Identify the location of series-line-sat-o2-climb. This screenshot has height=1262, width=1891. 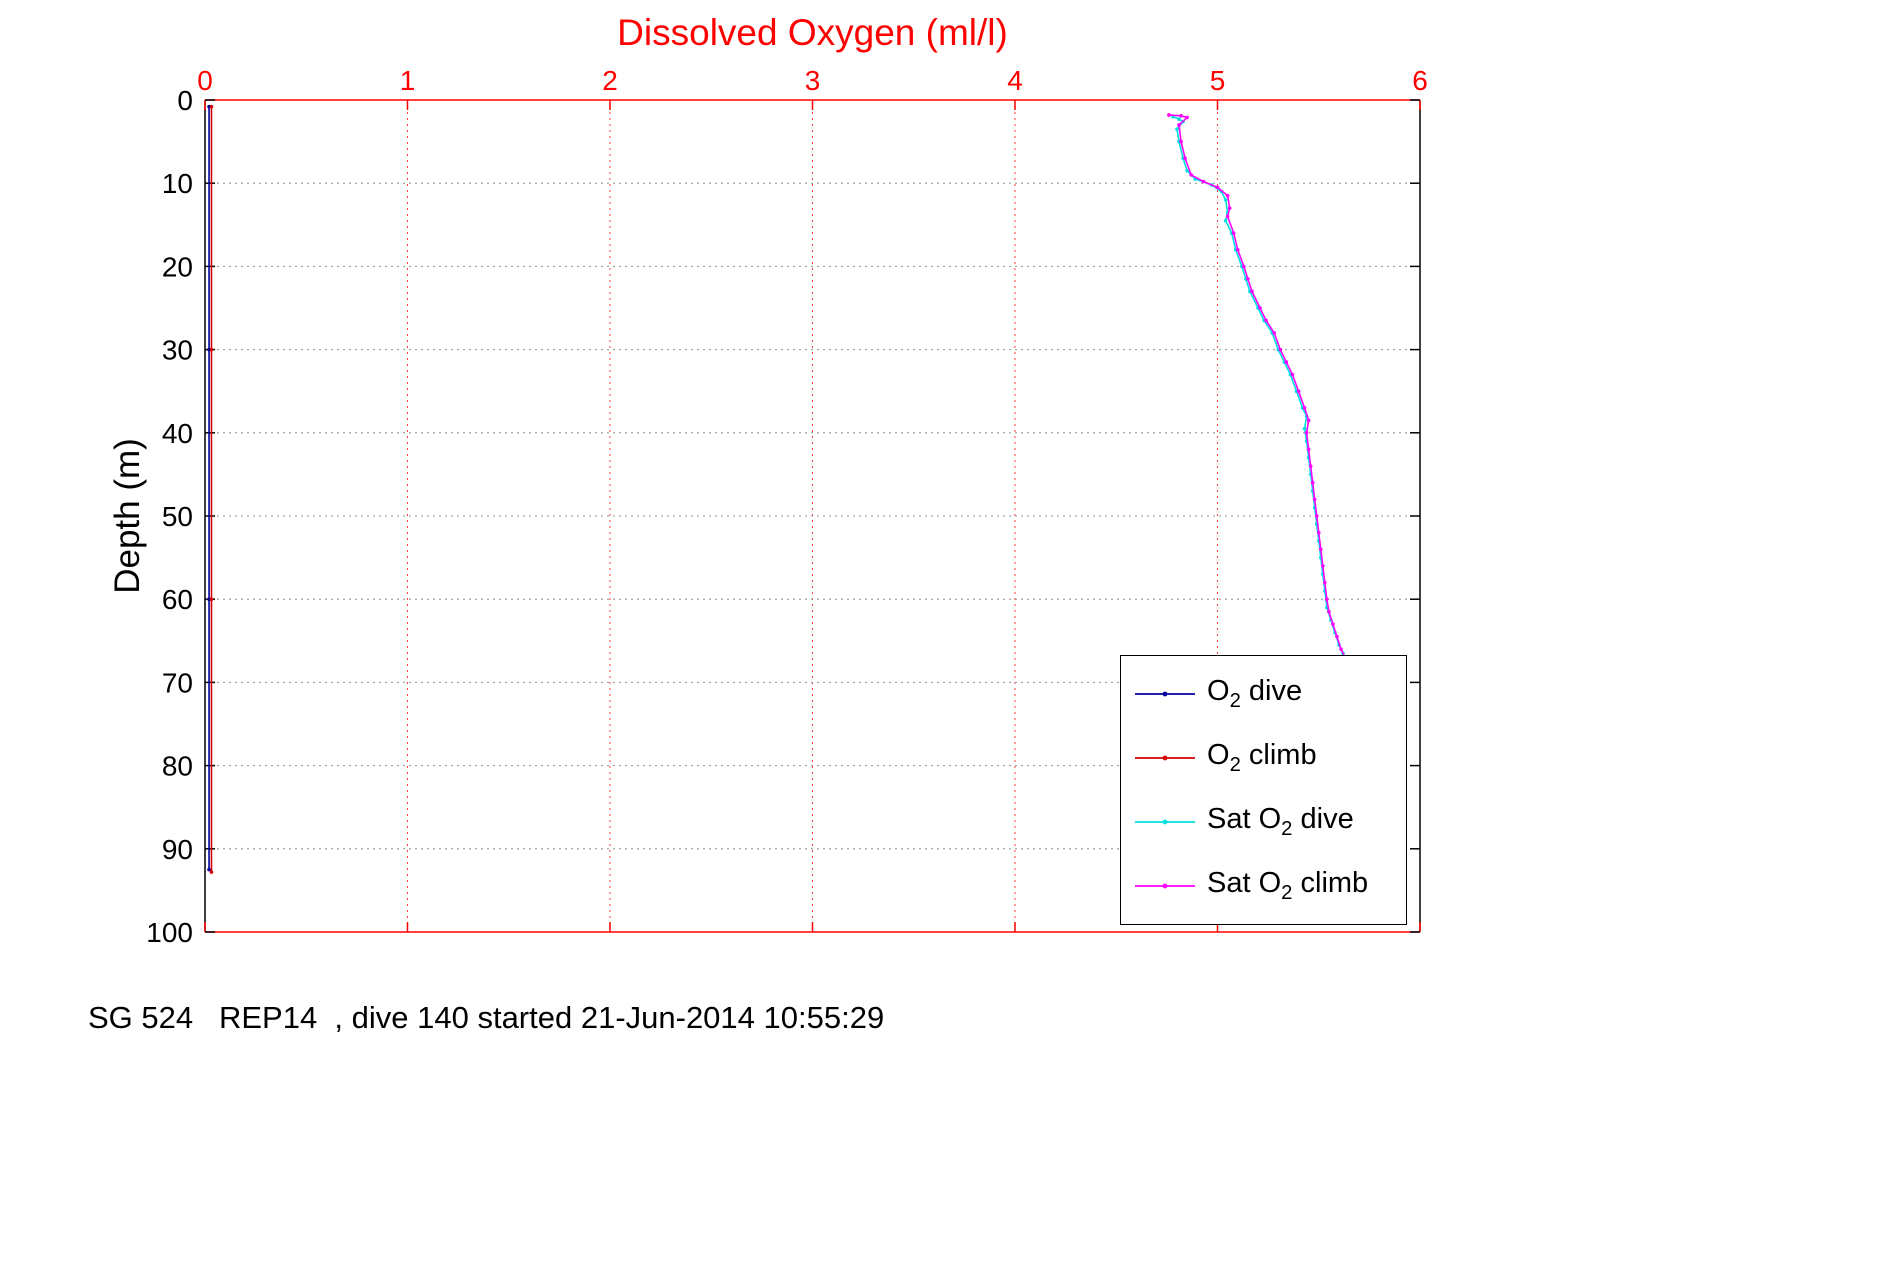
(1257, 386).